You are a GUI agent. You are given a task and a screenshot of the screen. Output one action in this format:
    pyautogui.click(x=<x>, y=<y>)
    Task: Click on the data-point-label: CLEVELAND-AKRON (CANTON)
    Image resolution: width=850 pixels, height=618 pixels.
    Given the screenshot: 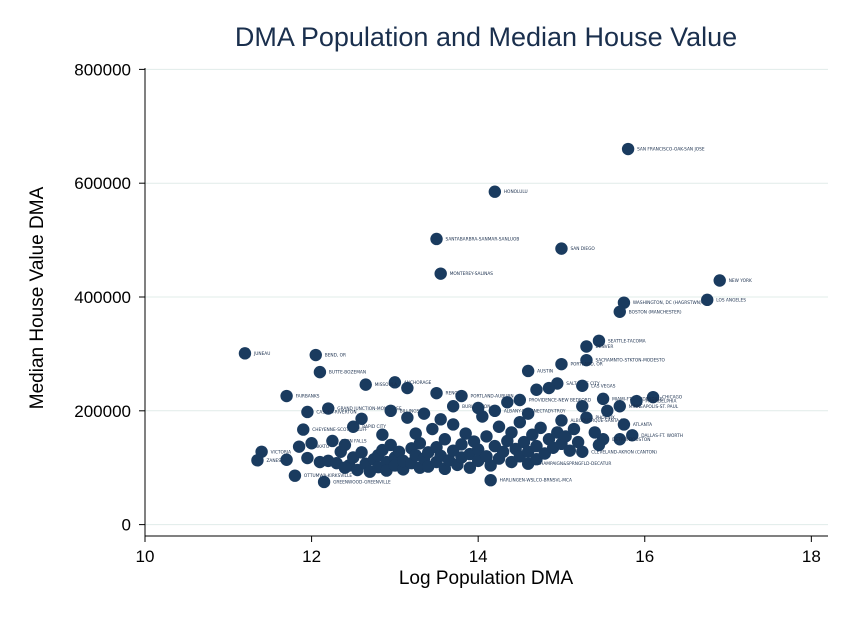 What is the action you would take?
    pyautogui.click(x=624, y=452)
    